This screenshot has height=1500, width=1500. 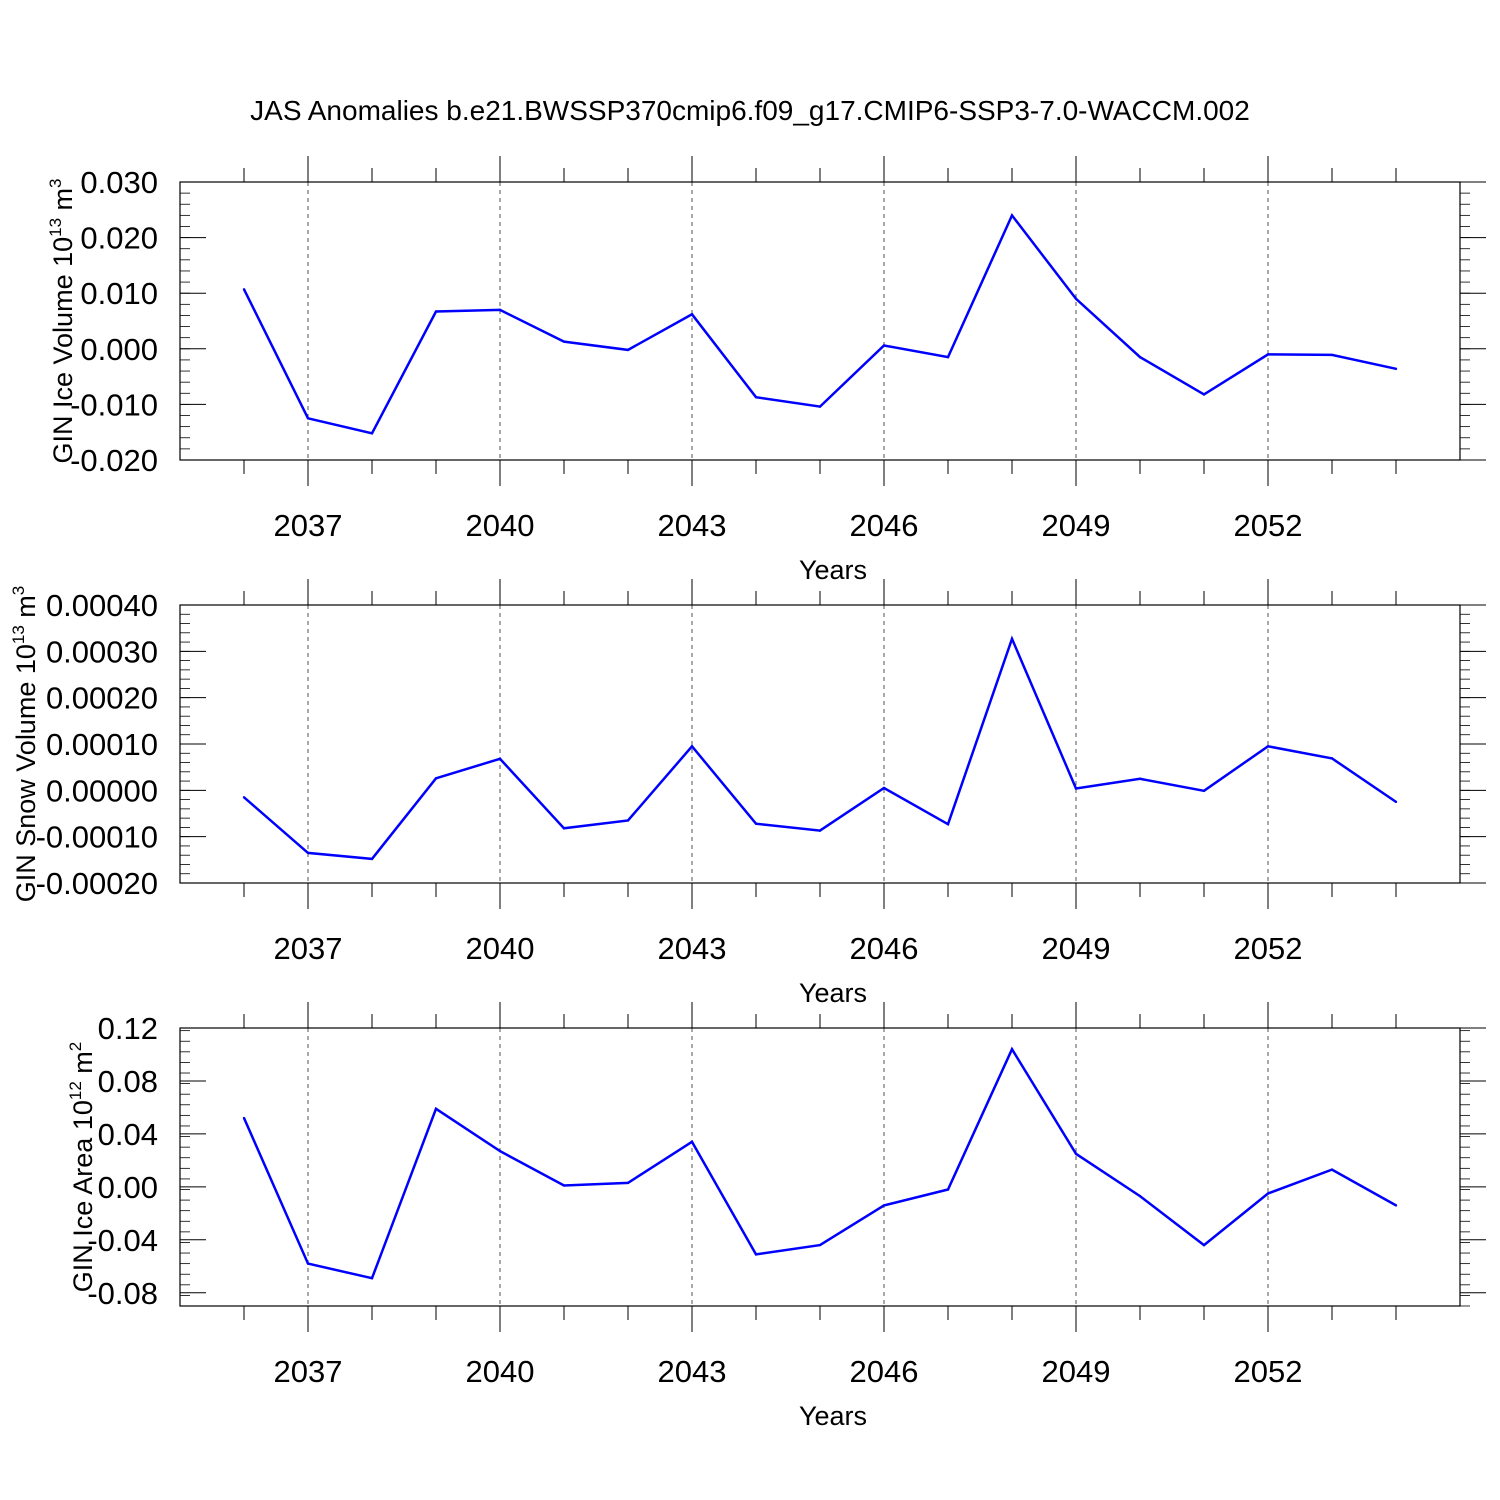 What do you see at coordinates (119, 349) in the screenshot?
I see `y-tick-label: 0.000` at bounding box center [119, 349].